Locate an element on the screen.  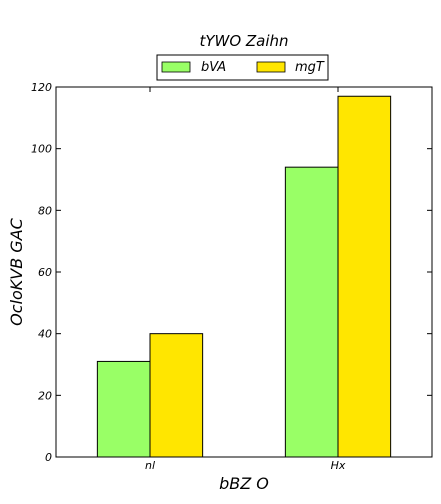
legend-label-bva: bVA is located at coordinates (213, 67).